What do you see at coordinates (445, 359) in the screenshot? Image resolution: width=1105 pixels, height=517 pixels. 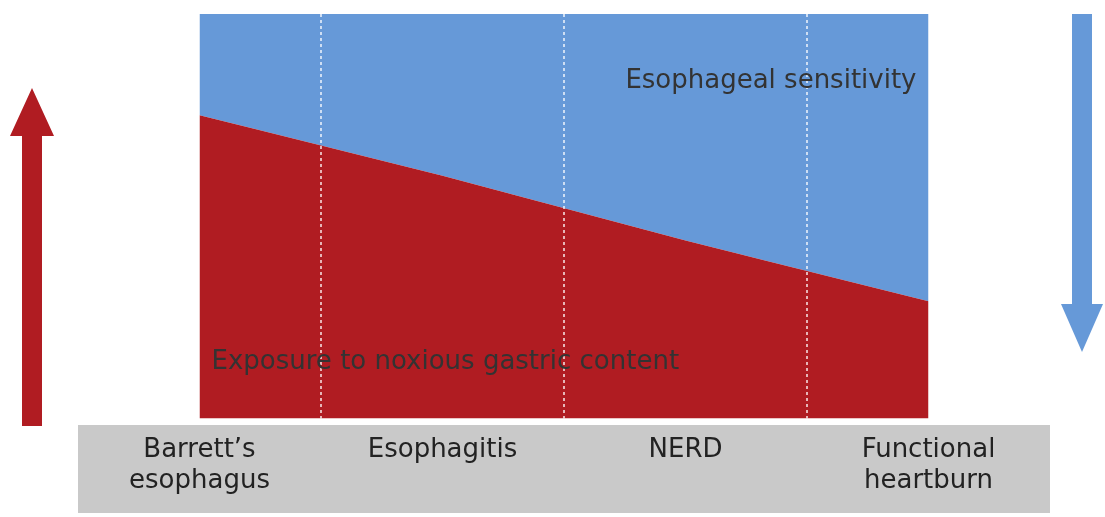 I see `series-label: Exposure to noxious gastric content` at bounding box center [445, 359].